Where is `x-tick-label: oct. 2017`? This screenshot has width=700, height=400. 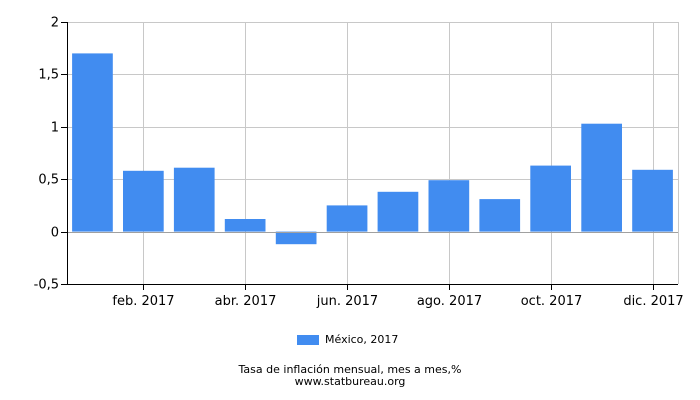 x-tick-label: oct. 2017 is located at coordinates (552, 301).